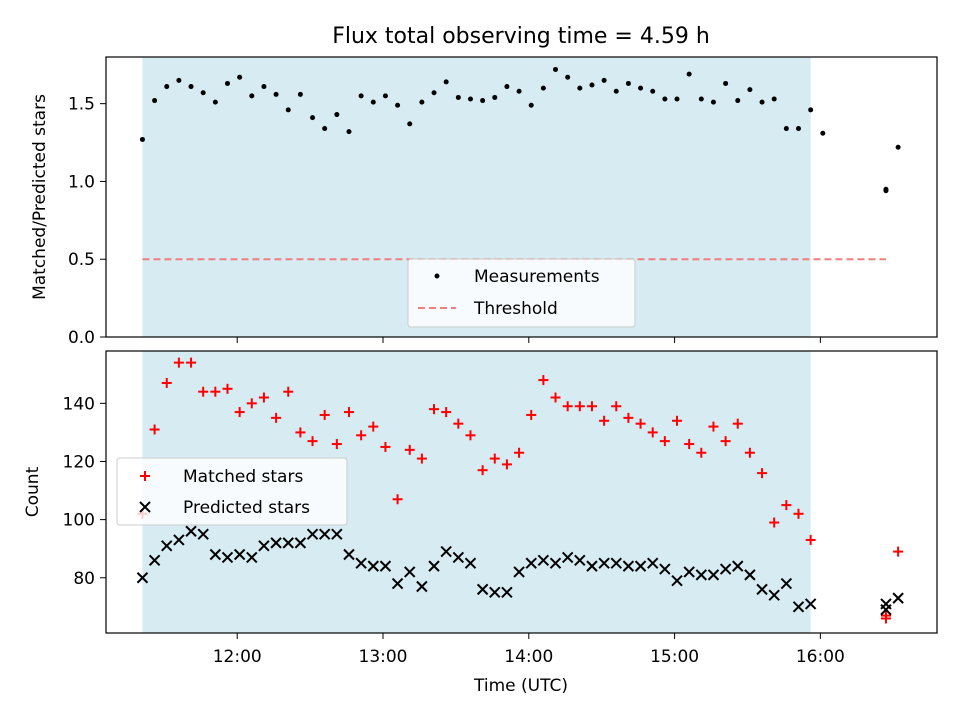 The height and width of the screenshot is (720, 960). What do you see at coordinates (520, 570) in the screenshot?
I see `predicted-stars-points` at bounding box center [520, 570].